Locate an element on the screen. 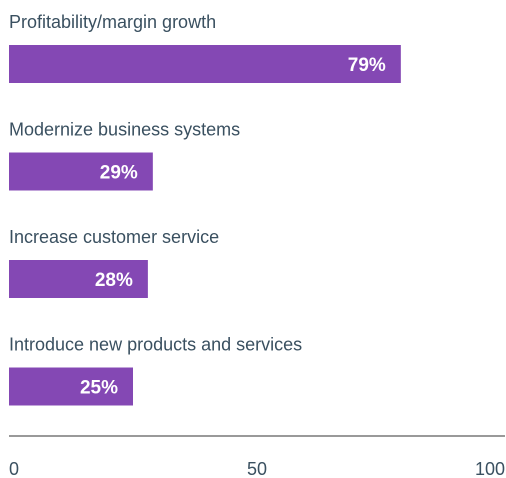  category-label: Modernize business systems is located at coordinates (124, 130).